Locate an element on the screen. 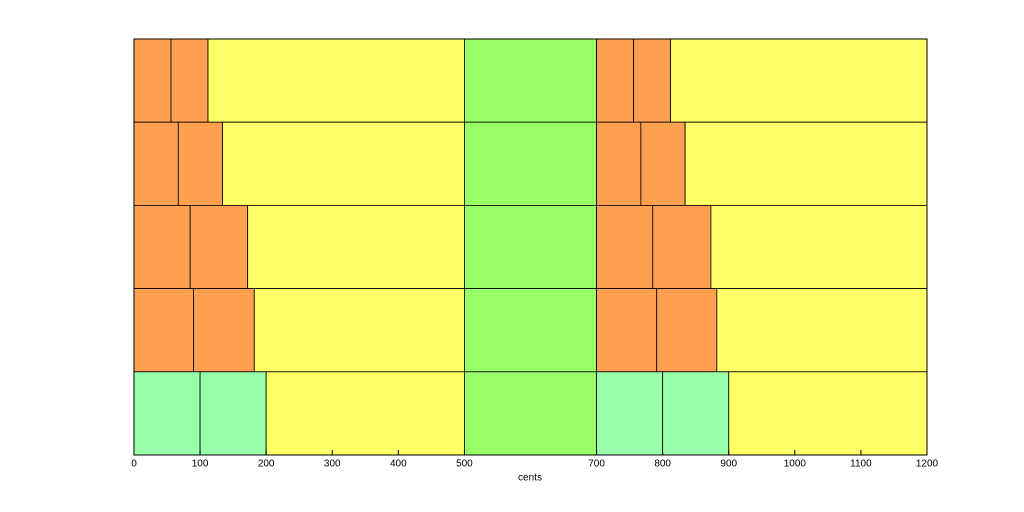  x-tick-label: 1000 is located at coordinates (795, 464).